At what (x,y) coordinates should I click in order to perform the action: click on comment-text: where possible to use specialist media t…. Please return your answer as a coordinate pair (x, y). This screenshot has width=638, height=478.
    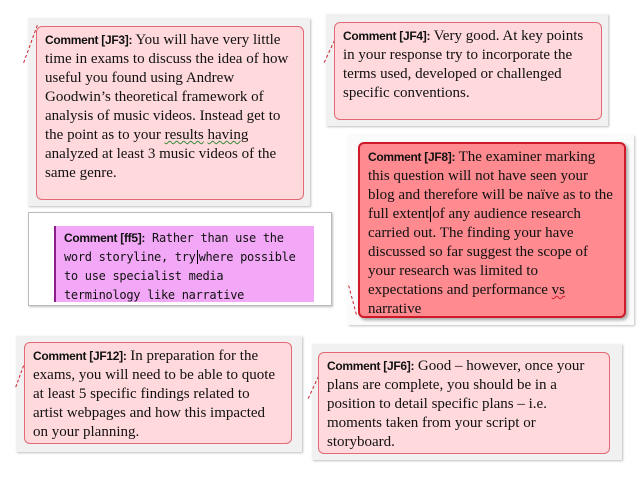
    Looking at the image, I should click on (180, 276).